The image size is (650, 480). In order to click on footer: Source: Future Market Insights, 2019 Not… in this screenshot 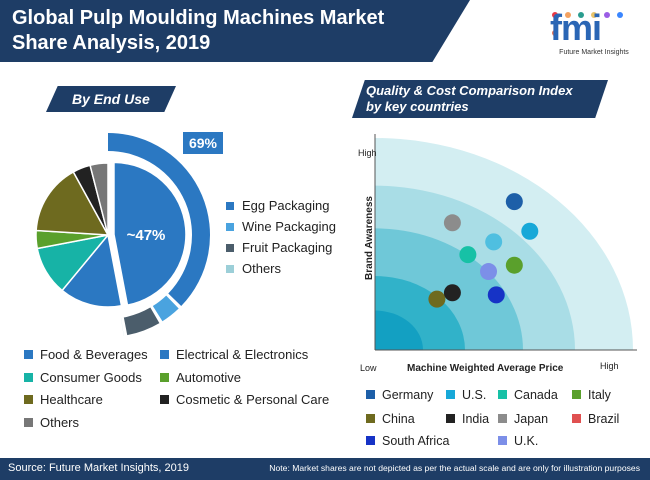, I will do `click(325, 469)`.